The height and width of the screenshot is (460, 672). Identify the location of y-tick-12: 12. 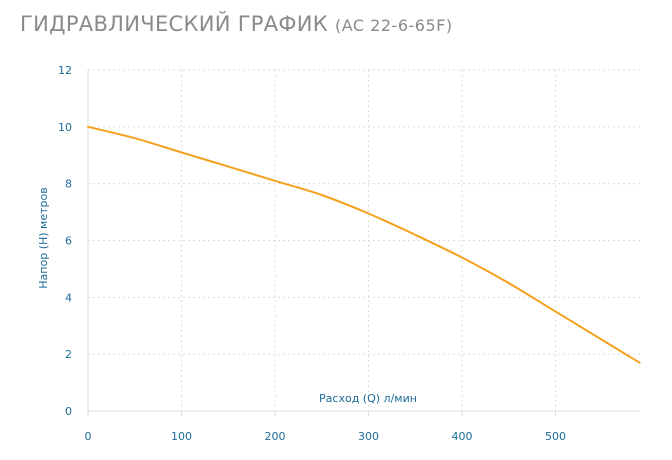
(65, 70).